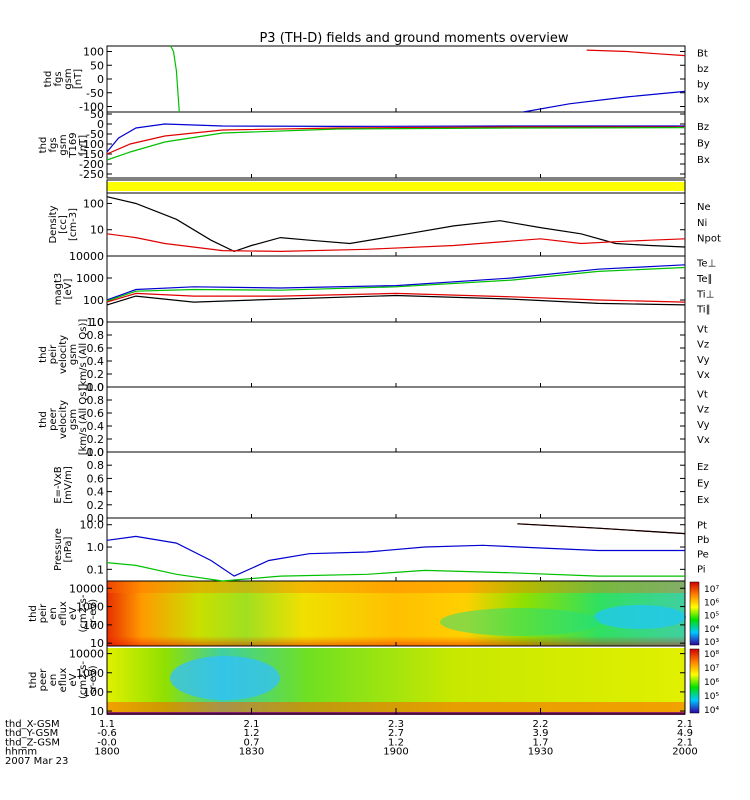 This screenshot has height=800, width=750. Describe the element at coordinates (93, 679) in the screenshot. I see `y-axis-label: sr-eV)` at that location.